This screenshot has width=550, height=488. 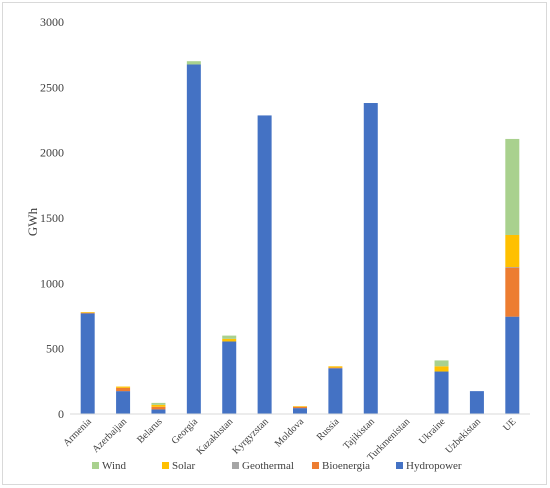 I want to click on y-tick-label: 3000, so click(x=52, y=22).